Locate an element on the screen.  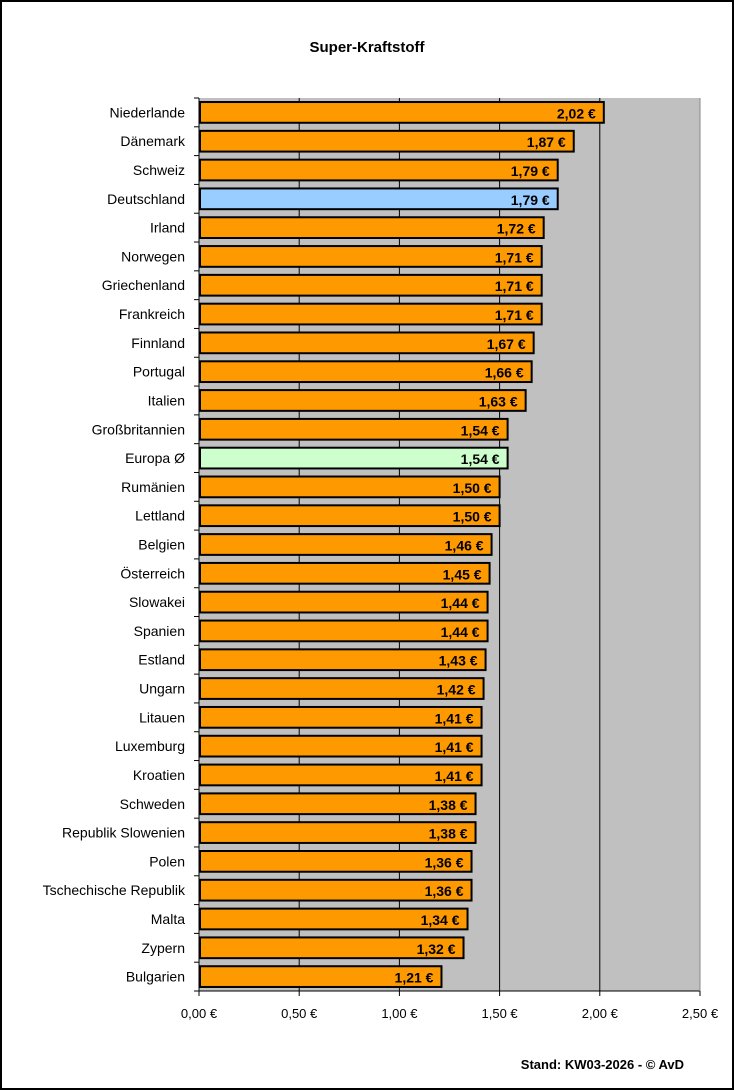
category-label: Spanien is located at coordinates (159, 631).